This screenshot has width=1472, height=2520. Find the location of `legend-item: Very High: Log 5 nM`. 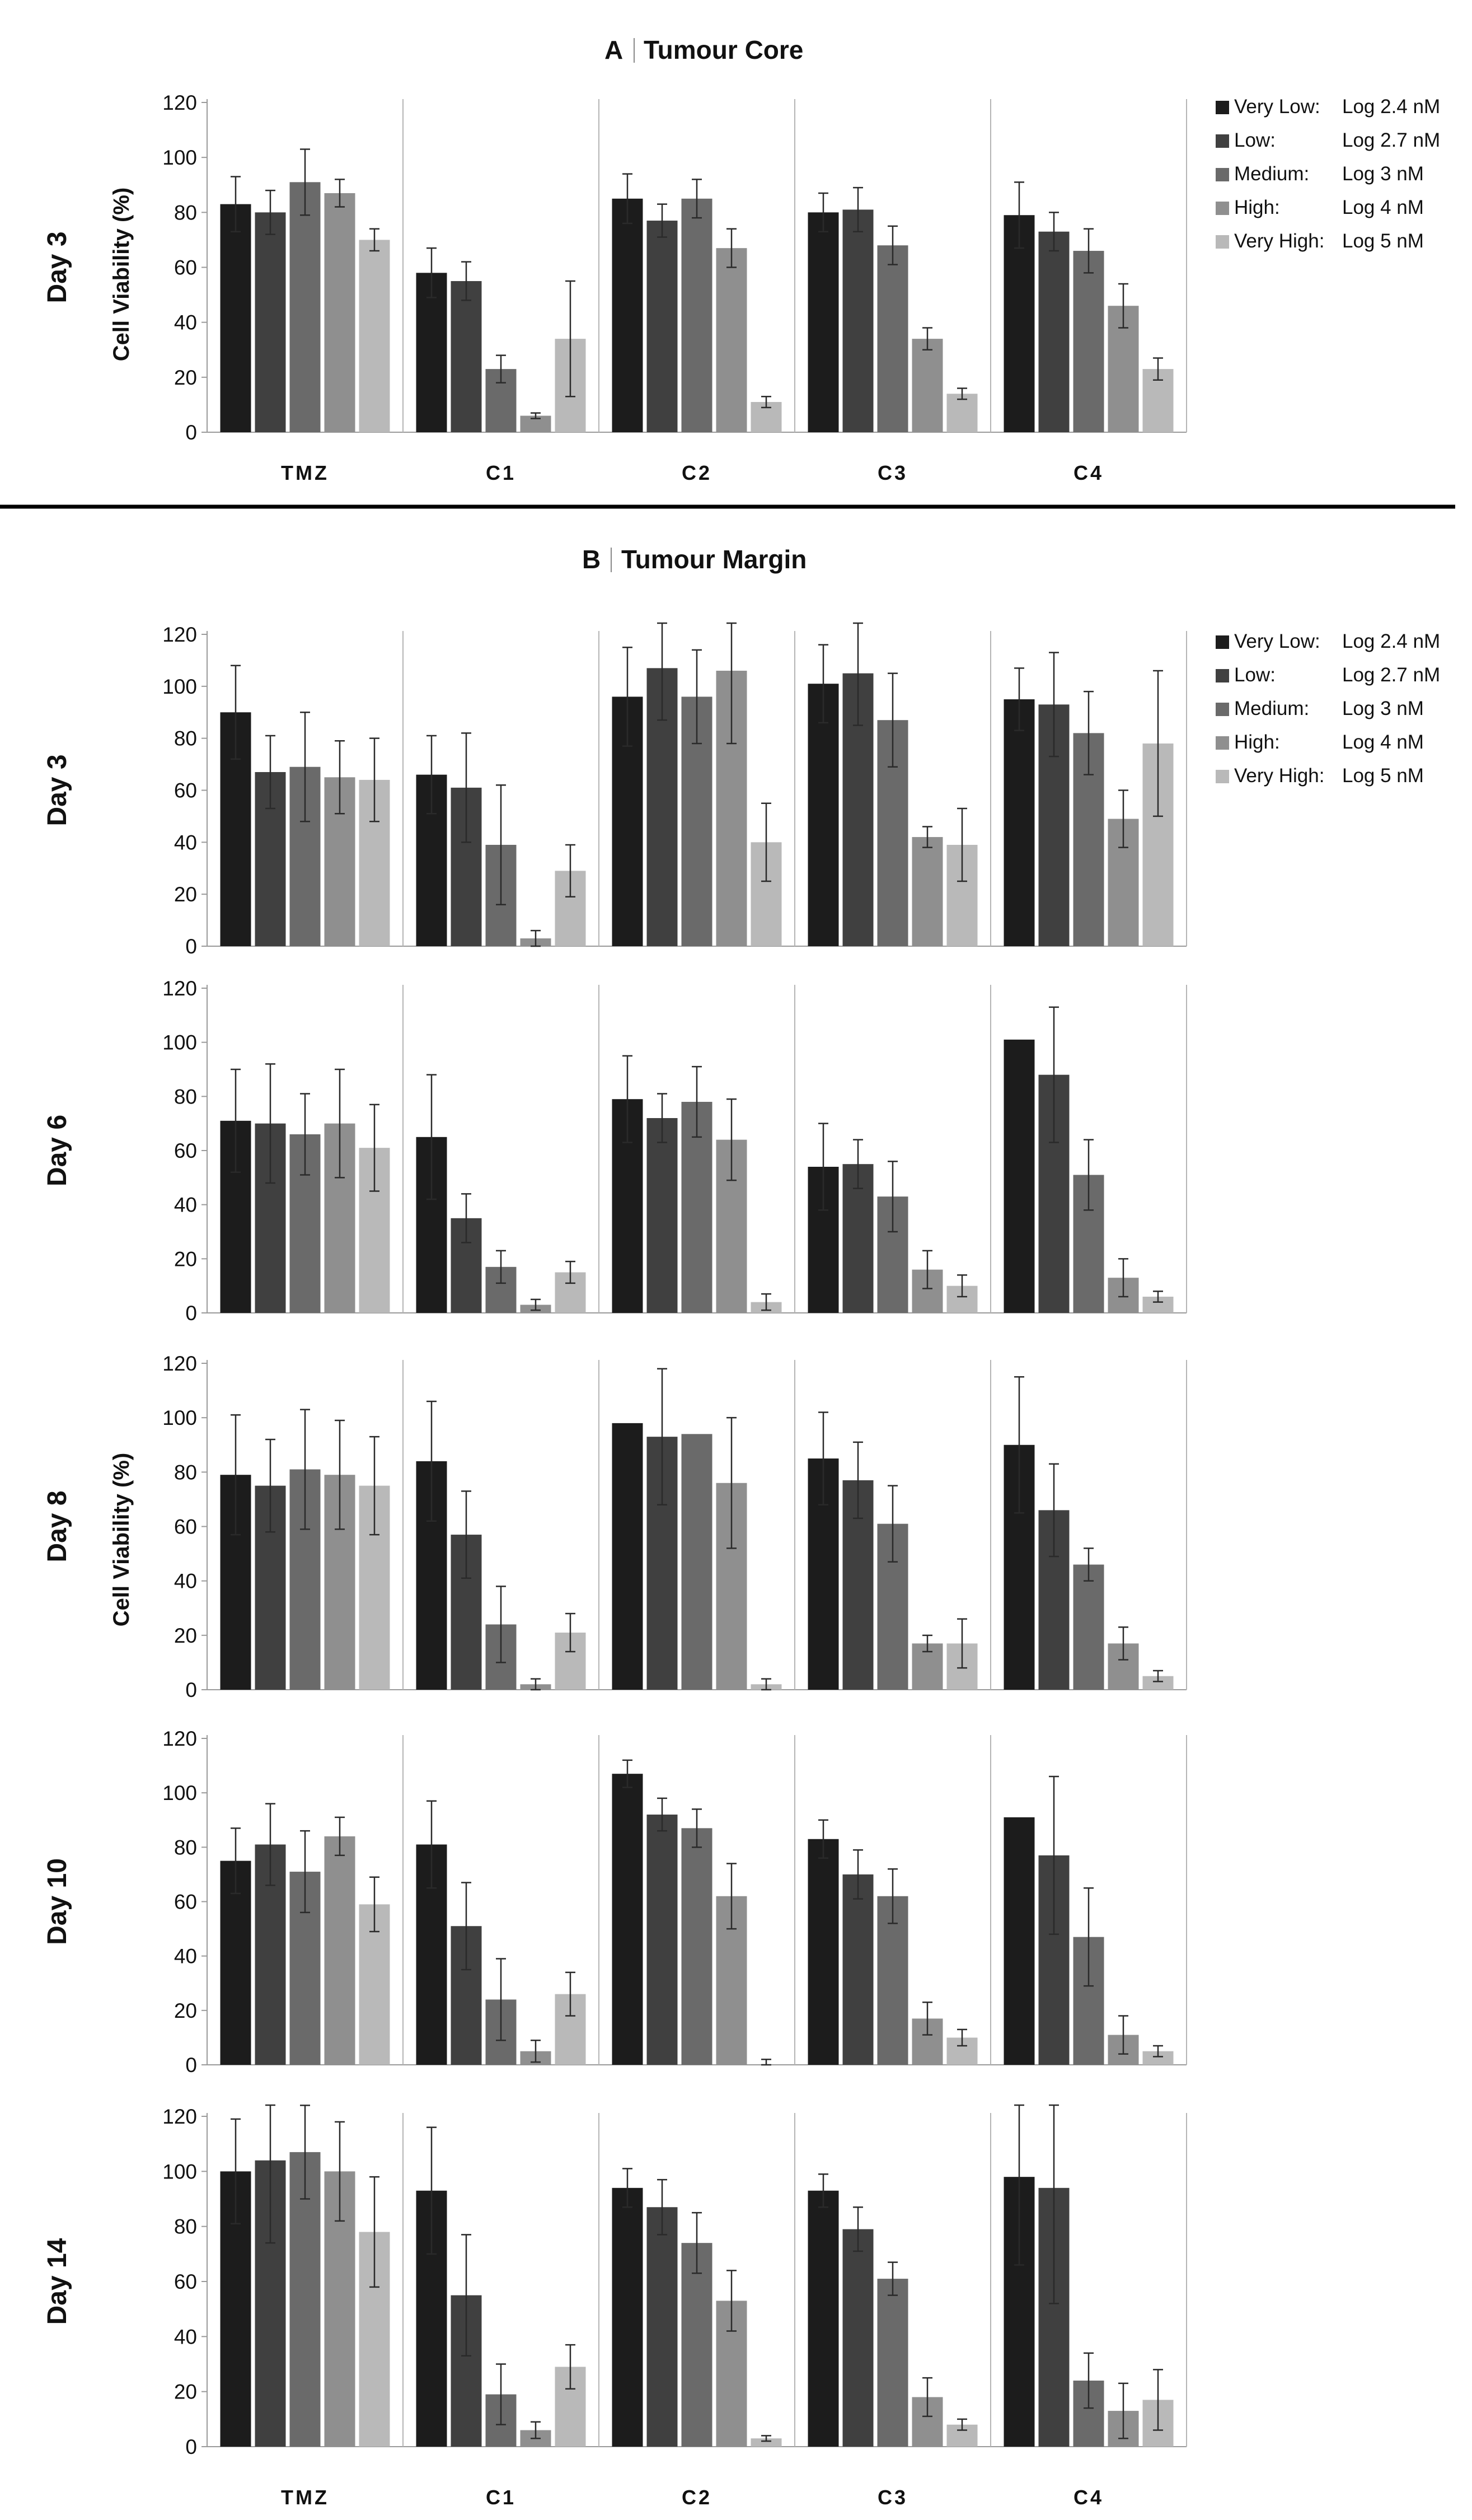

legend-item: Very High: Log 5 nM is located at coordinates (1320, 241).